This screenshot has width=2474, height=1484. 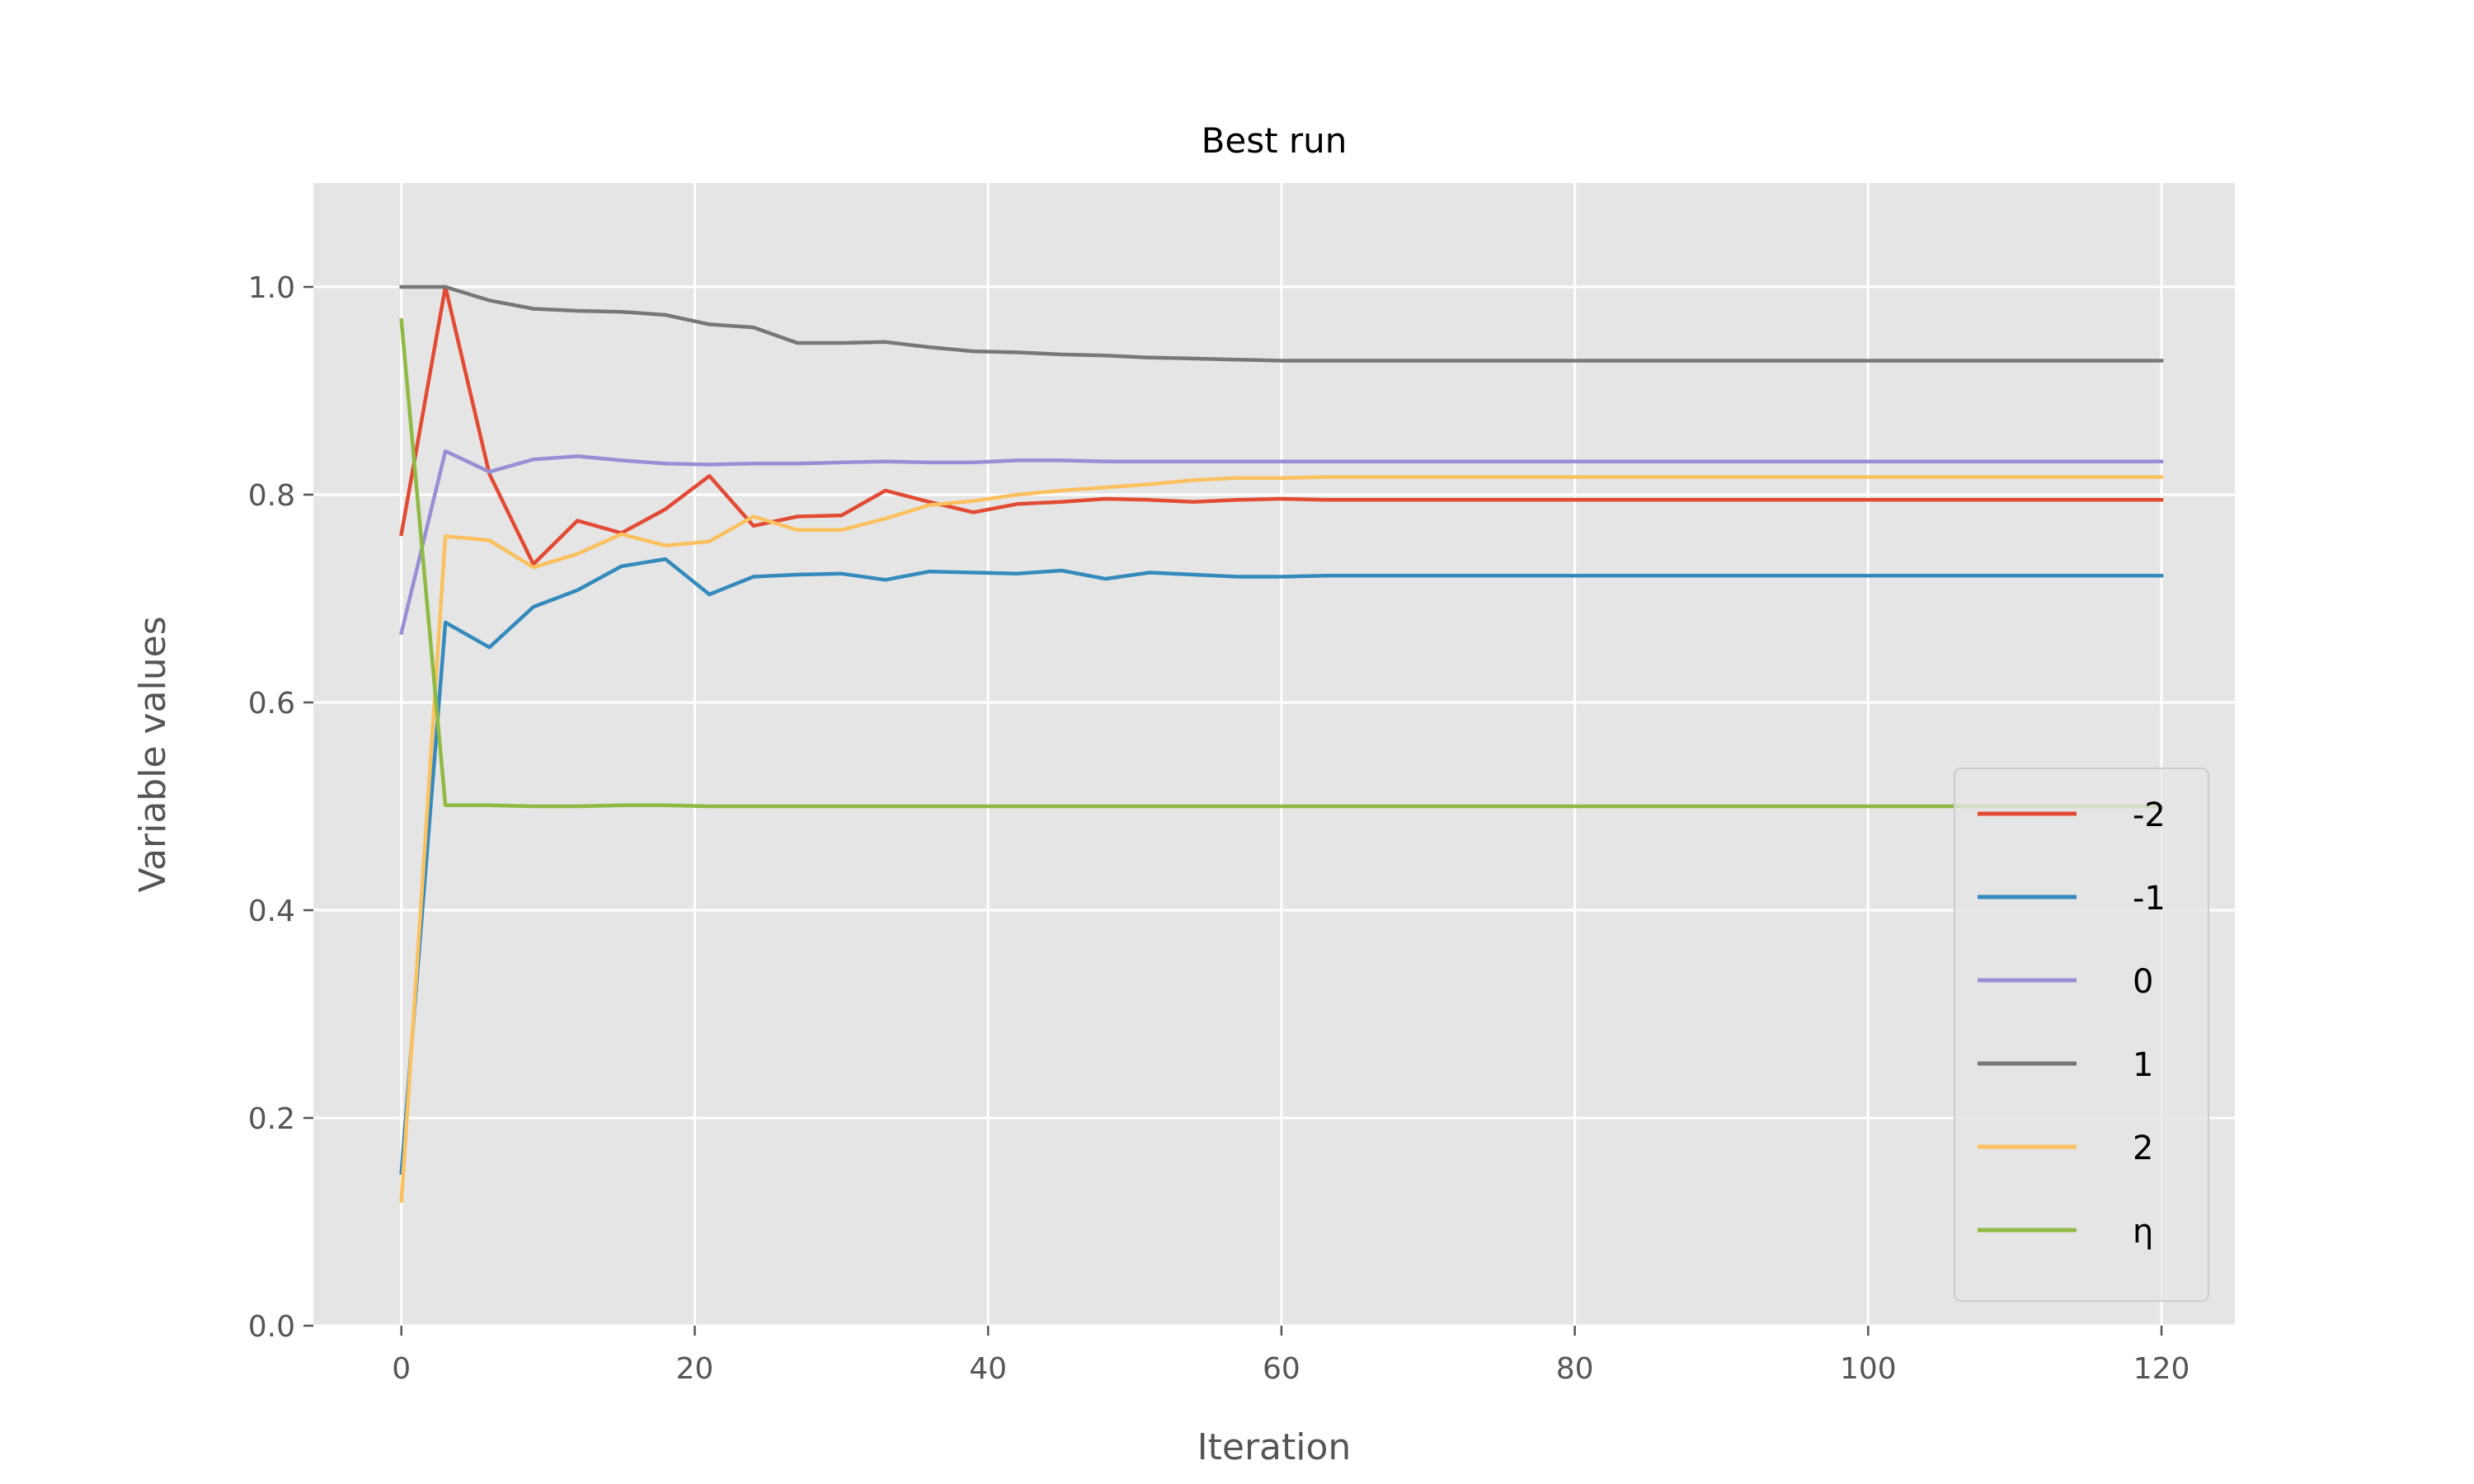 I want to click on legend-label: -2, so click(x=2149, y=815).